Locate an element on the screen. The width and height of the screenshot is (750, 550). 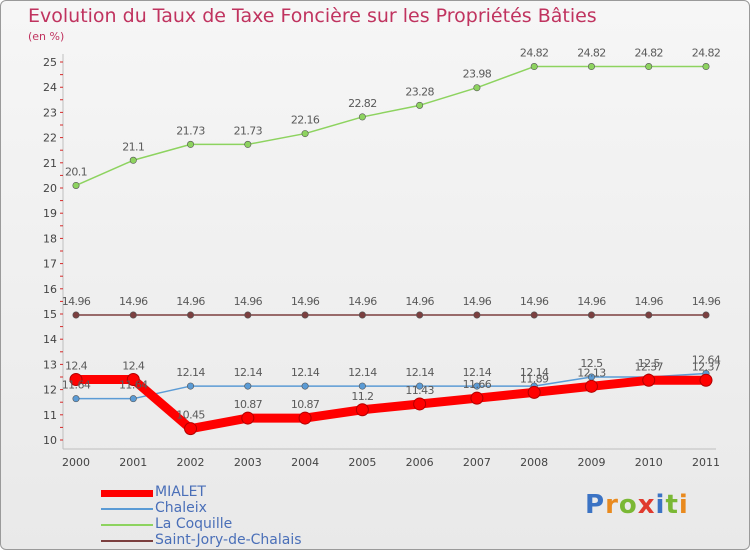
legend-swatch-saint-jory is located at coordinates (127, 541).